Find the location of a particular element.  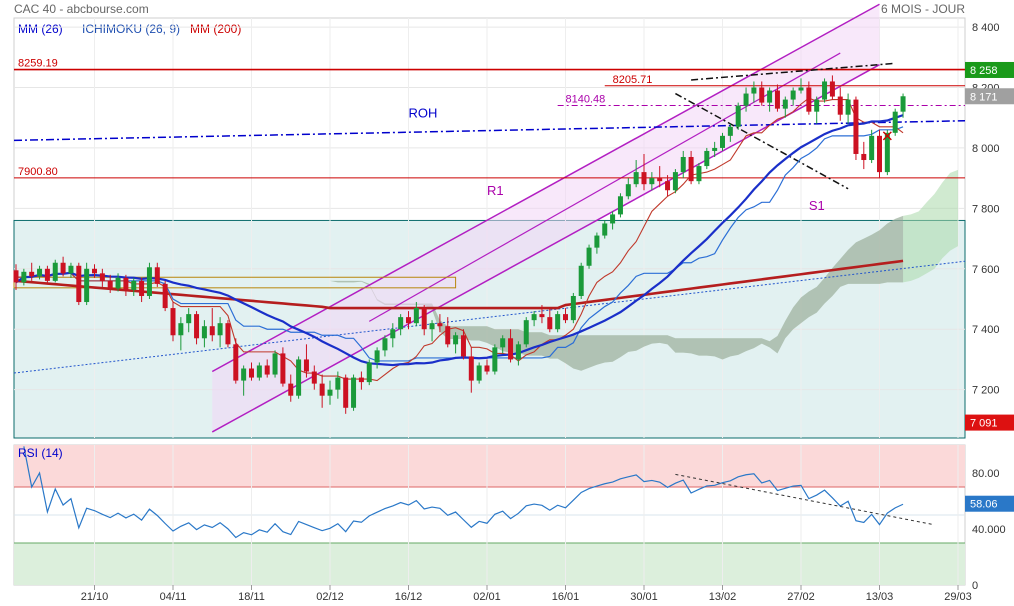

legend-mm200: MM (200) is located at coordinates (215, 29).